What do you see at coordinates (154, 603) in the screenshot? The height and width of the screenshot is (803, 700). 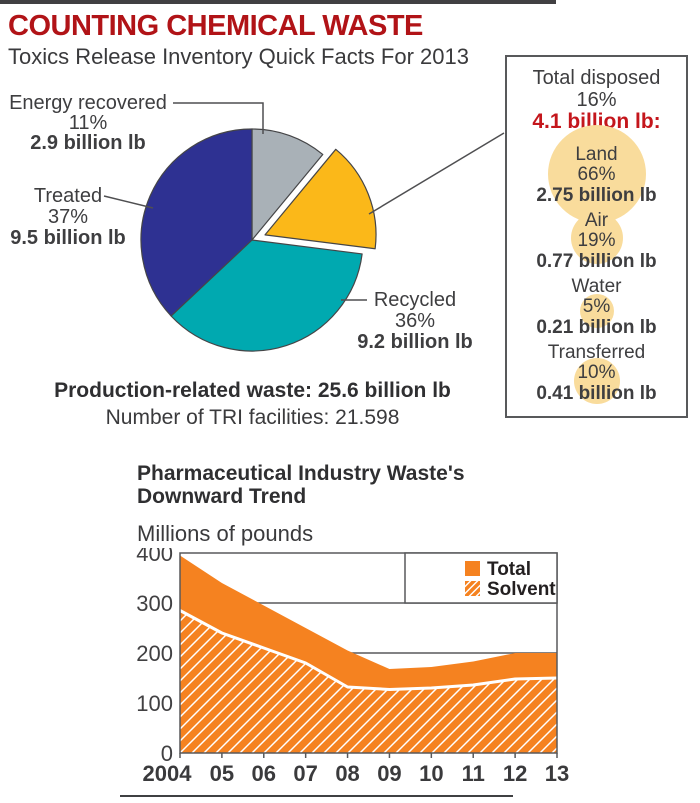 I see `y-tick-label-300: 300` at bounding box center [154, 603].